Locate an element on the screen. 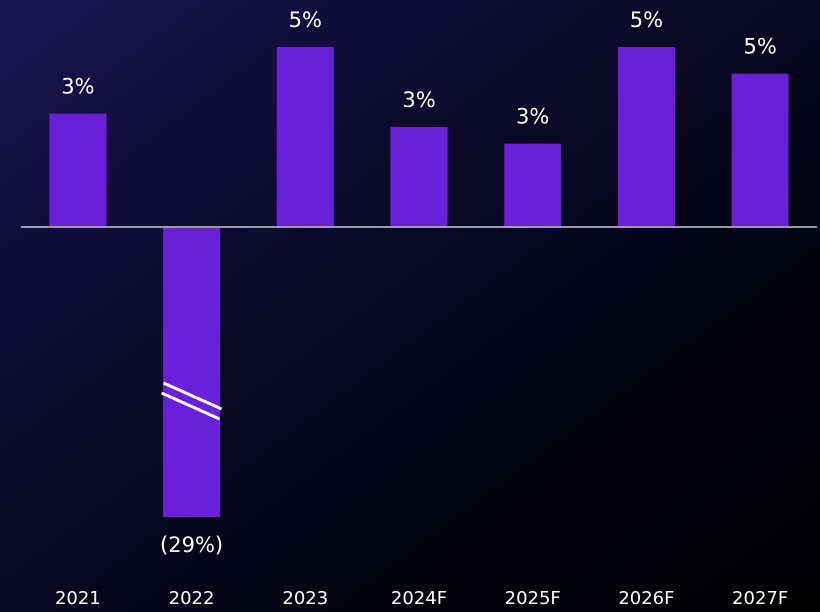 This screenshot has height=612, width=820. value-label: (29%) is located at coordinates (191, 545).